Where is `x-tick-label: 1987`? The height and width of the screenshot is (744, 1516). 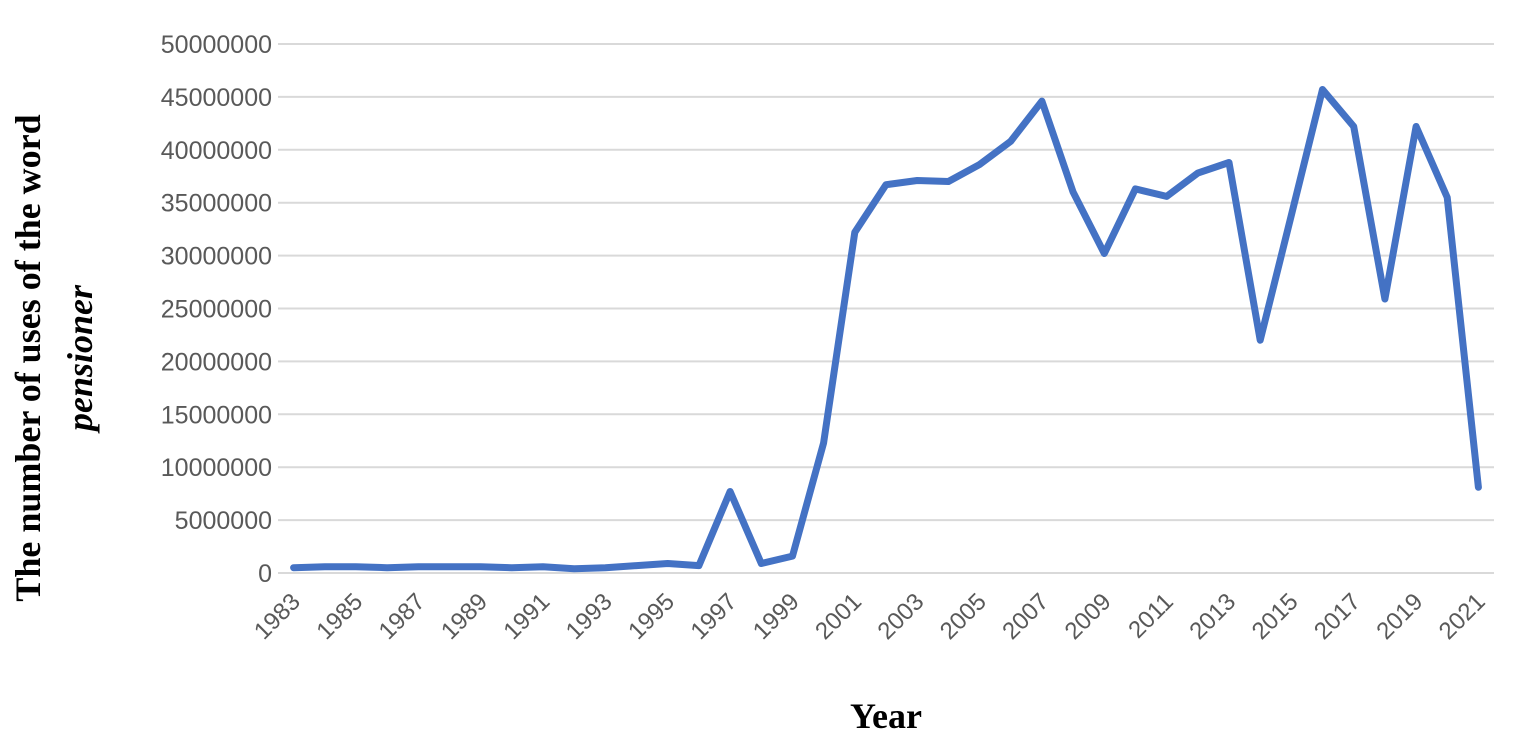
x-tick-label: 1987 is located at coordinates (402, 616).